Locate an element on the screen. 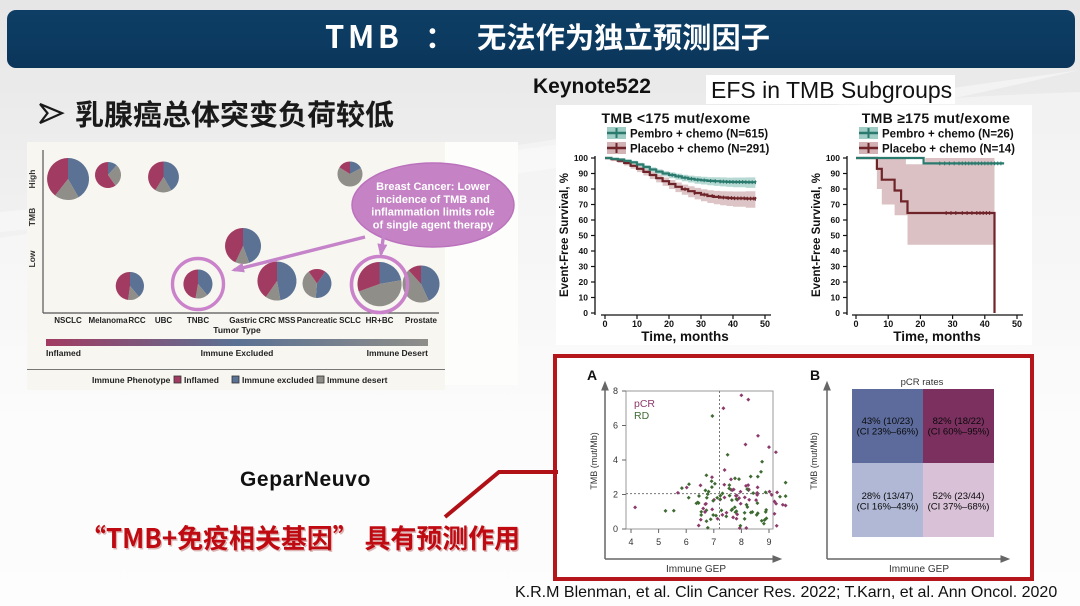 Image resolution: width=1080 pixels, height=606 pixels. svg-text: incidence of TMB and is located at coordinates (433, 200).